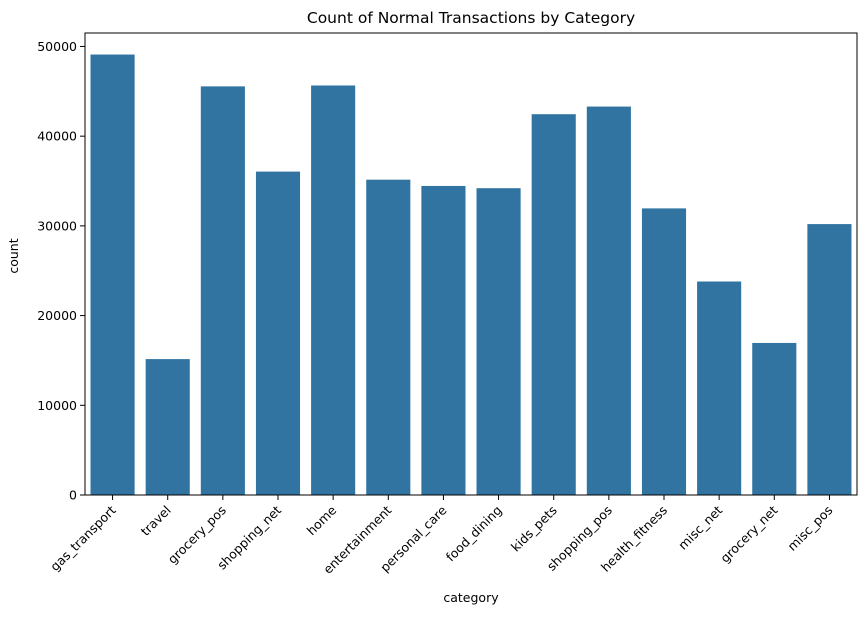 The height and width of the screenshot is (618, 868). I want to click on chart-title: Count of Normal Transactions by Category, so click(471, 18).